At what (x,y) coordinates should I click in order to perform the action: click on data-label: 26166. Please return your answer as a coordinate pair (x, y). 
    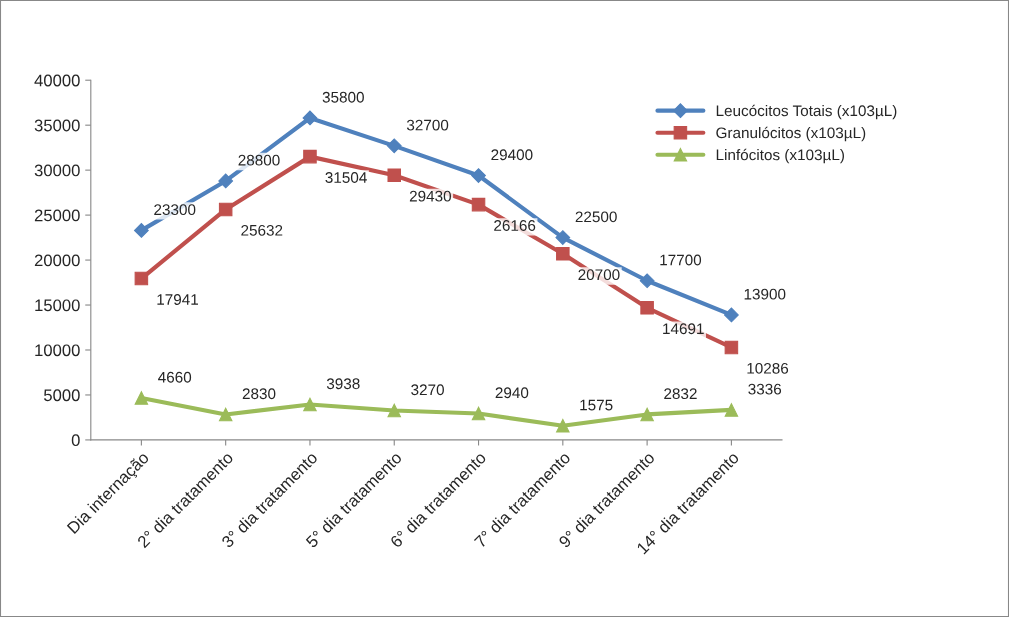
    Looking at the image, I should click on (515, 225).